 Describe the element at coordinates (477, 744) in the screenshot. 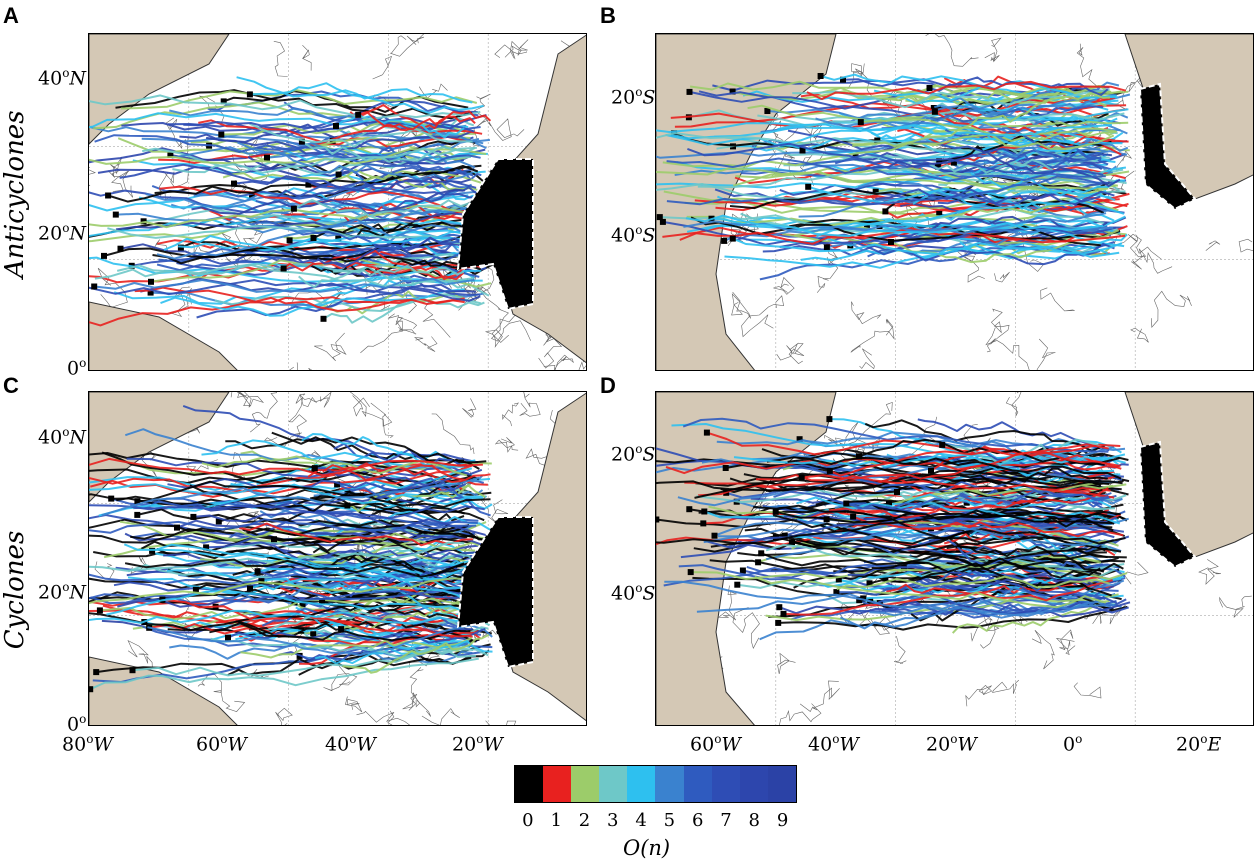

I see `lon-tick-c-20w: 20oW` at that location.